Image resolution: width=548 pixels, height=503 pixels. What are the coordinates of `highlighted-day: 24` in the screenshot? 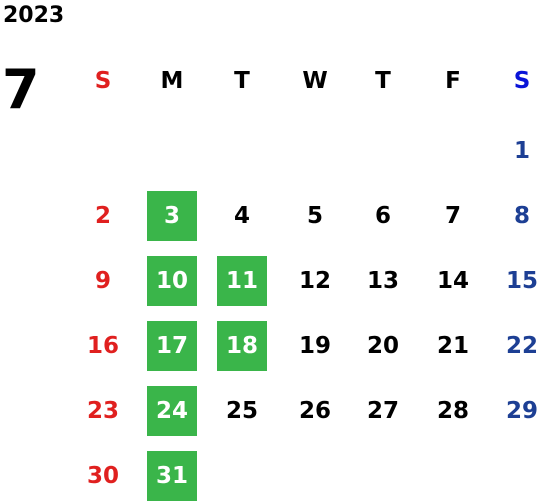 It's located at (172, 411).